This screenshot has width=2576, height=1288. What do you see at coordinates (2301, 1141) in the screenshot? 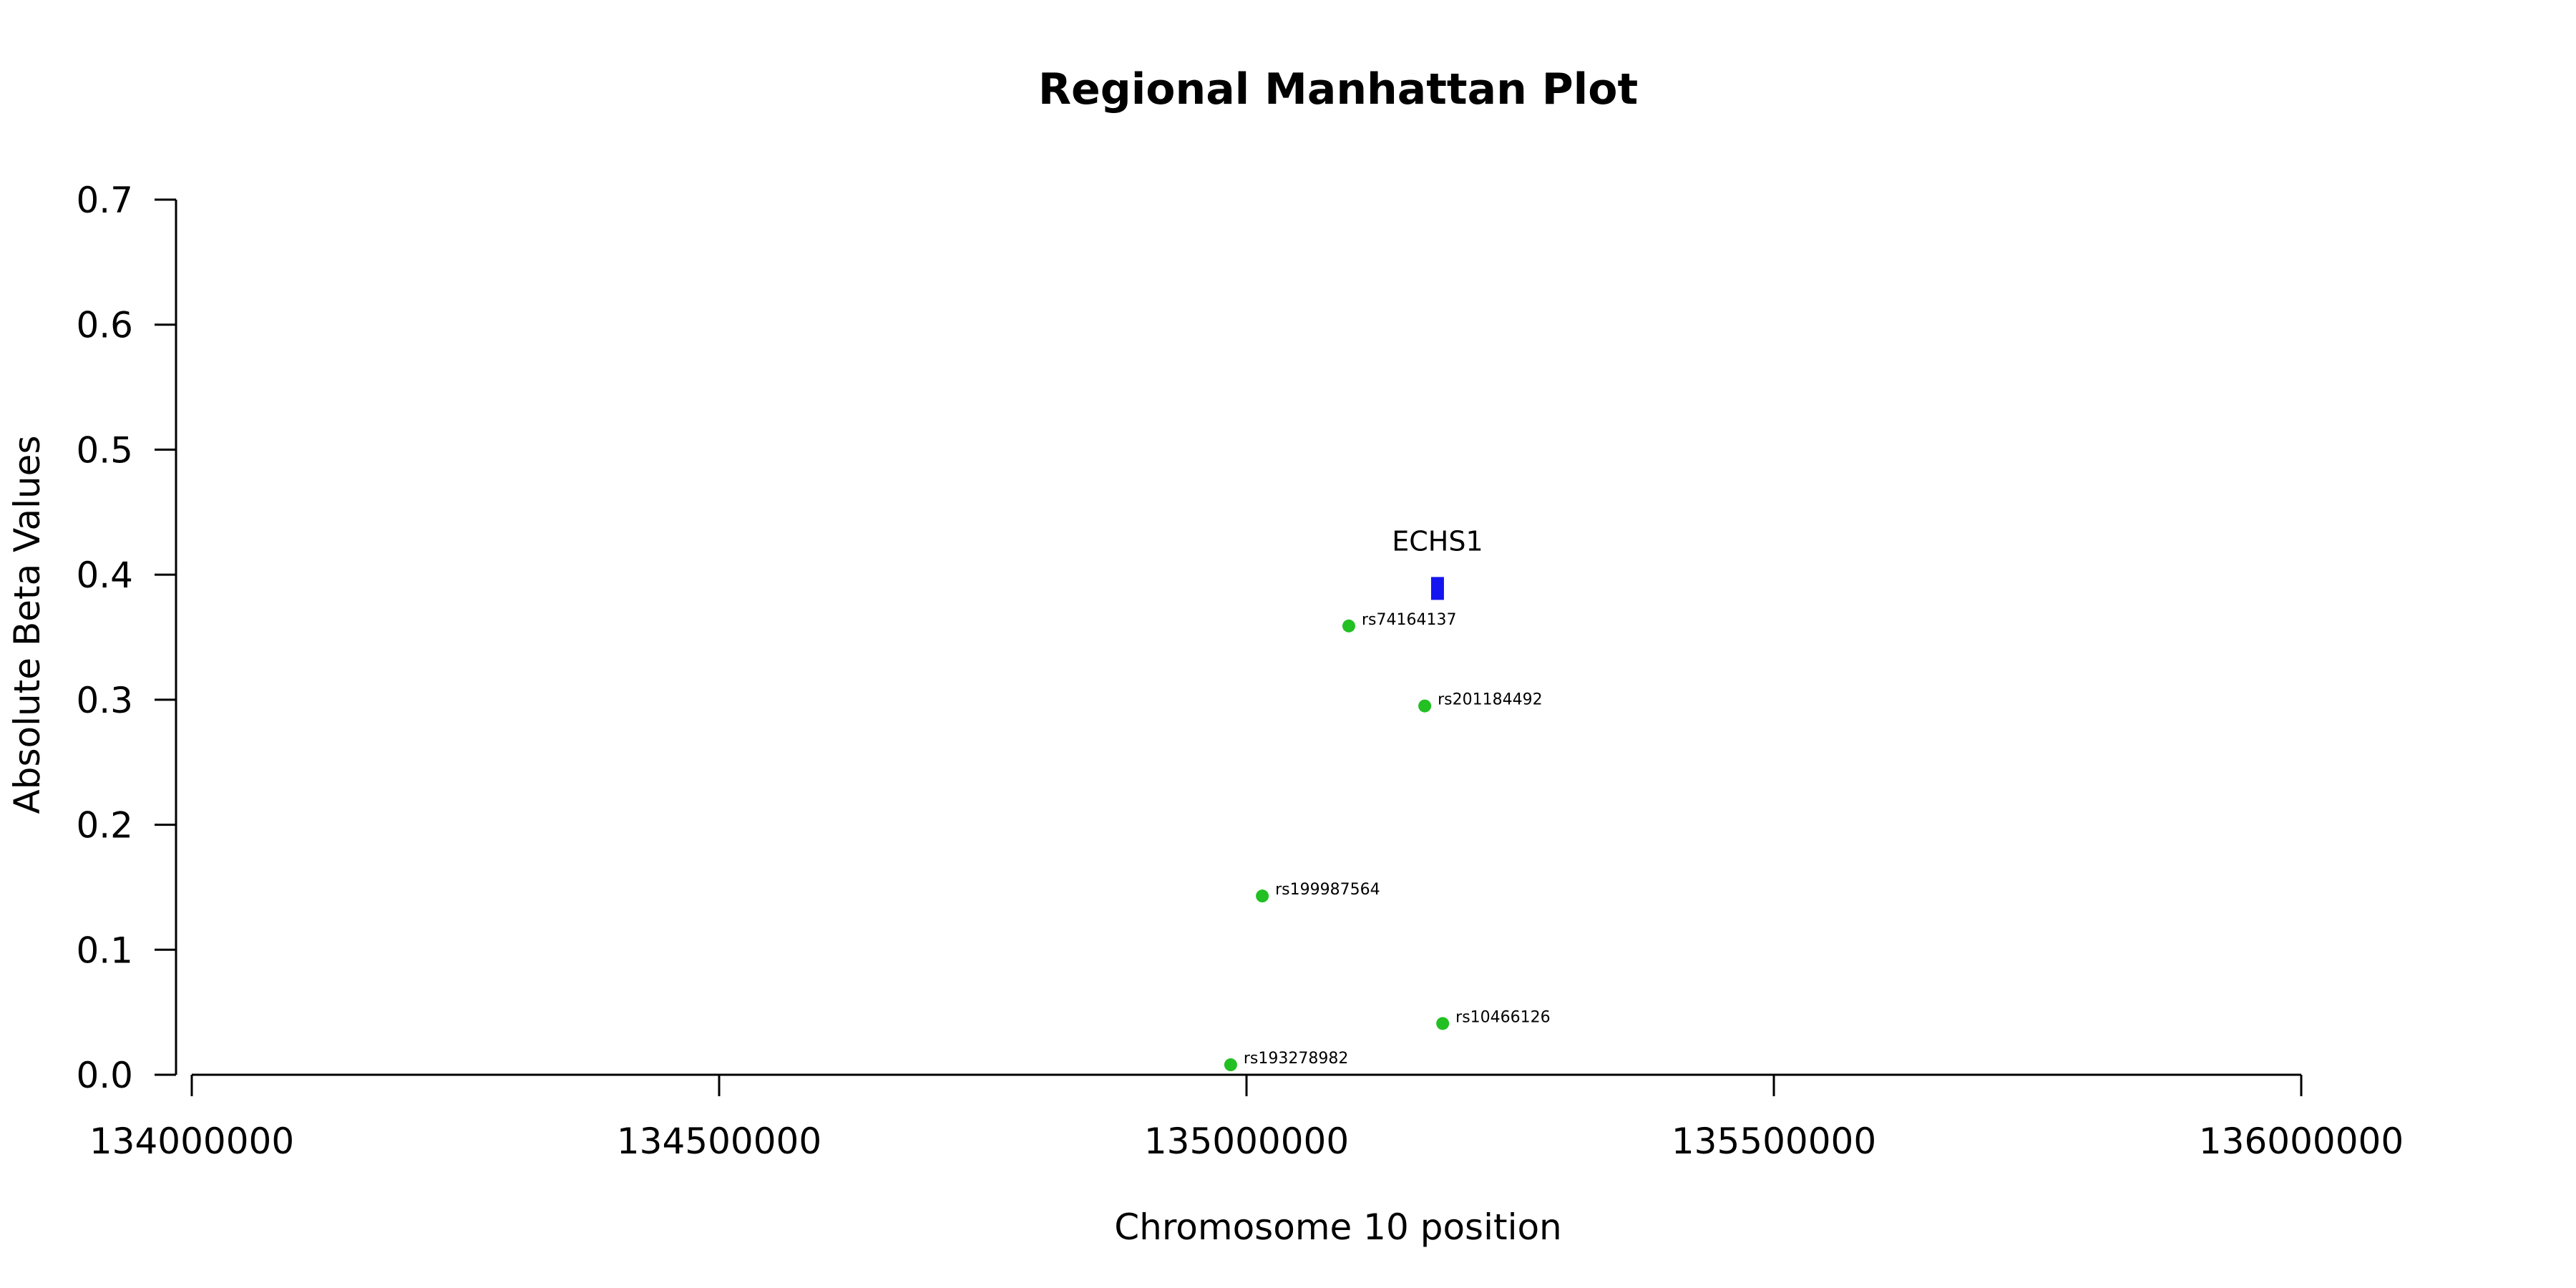
I see `x-tick-label: 136000000` at bounding box center [2301, 1141].